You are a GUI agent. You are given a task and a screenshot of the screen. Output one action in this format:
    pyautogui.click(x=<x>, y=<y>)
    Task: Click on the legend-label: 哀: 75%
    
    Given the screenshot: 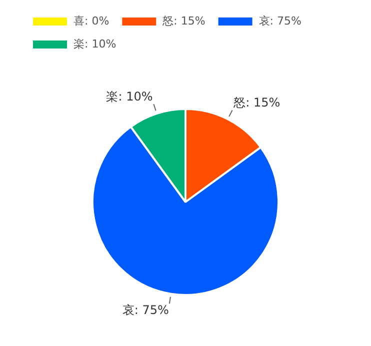 What is the action you would take?
    pyautogui.click(x=280, y=21)
    